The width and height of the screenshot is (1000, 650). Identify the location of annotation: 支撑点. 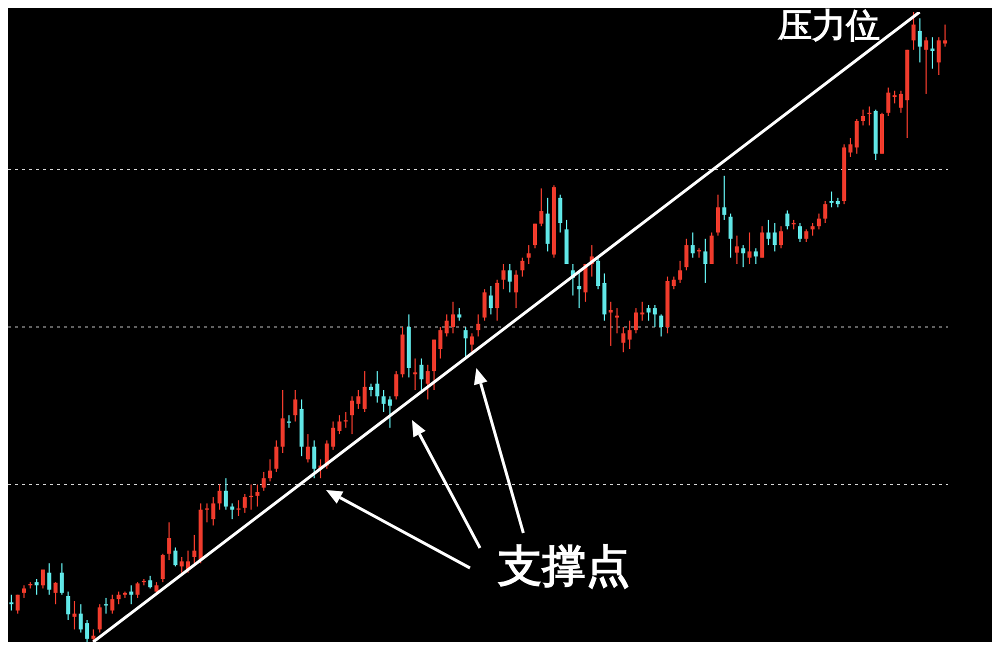
(564, 566).